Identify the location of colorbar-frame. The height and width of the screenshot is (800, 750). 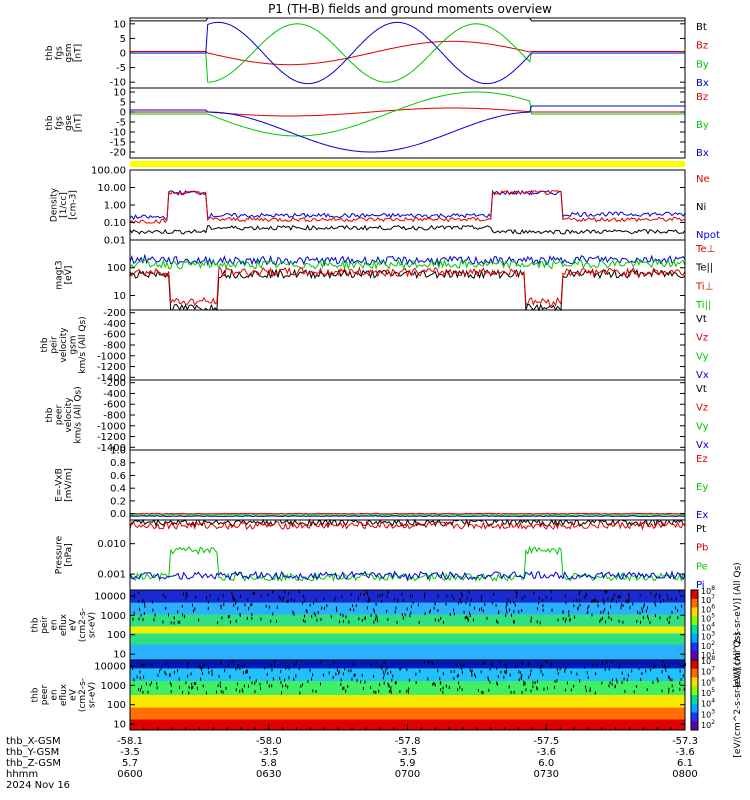
(694, 695).